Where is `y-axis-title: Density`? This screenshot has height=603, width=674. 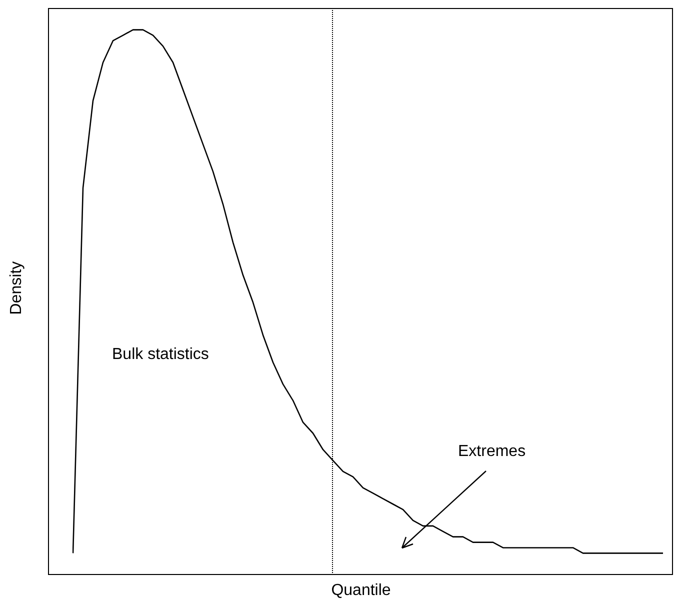
y-axis-title: Density is located at coordinates (16, 288).